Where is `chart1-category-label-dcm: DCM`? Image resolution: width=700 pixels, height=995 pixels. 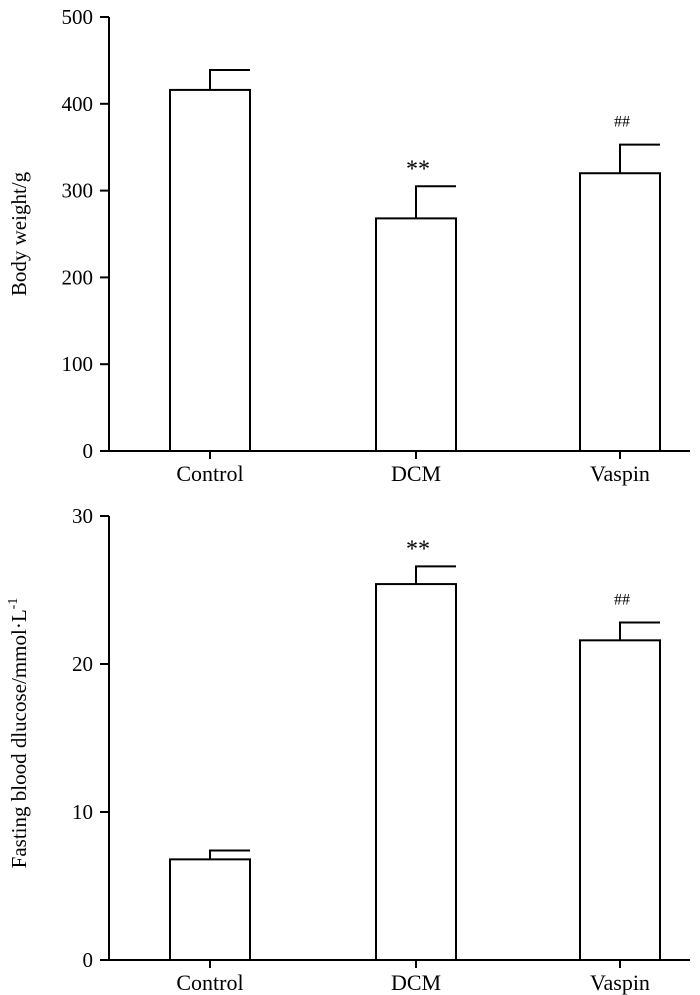 chart1-category-label-dcm: DCM is located at coordinates (416, 473).